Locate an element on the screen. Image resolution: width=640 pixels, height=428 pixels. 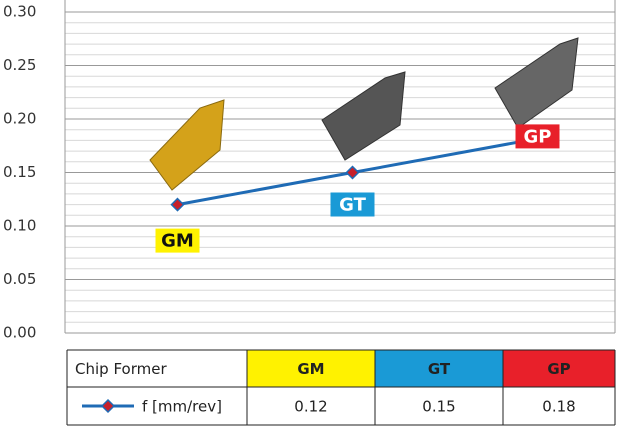
category-label: GP is located at coordinates (538, 136).